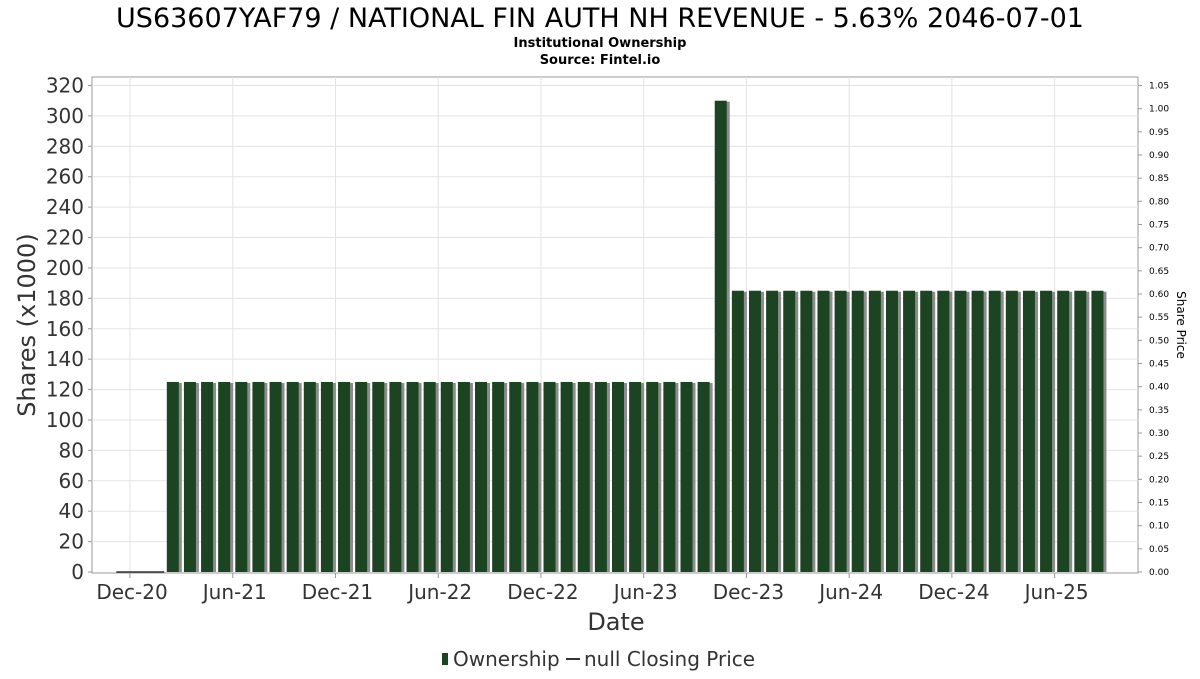 This screenshot has height=679, width=1200. I want to click on y2-tick-label: 0.05, so click(1159, 550).